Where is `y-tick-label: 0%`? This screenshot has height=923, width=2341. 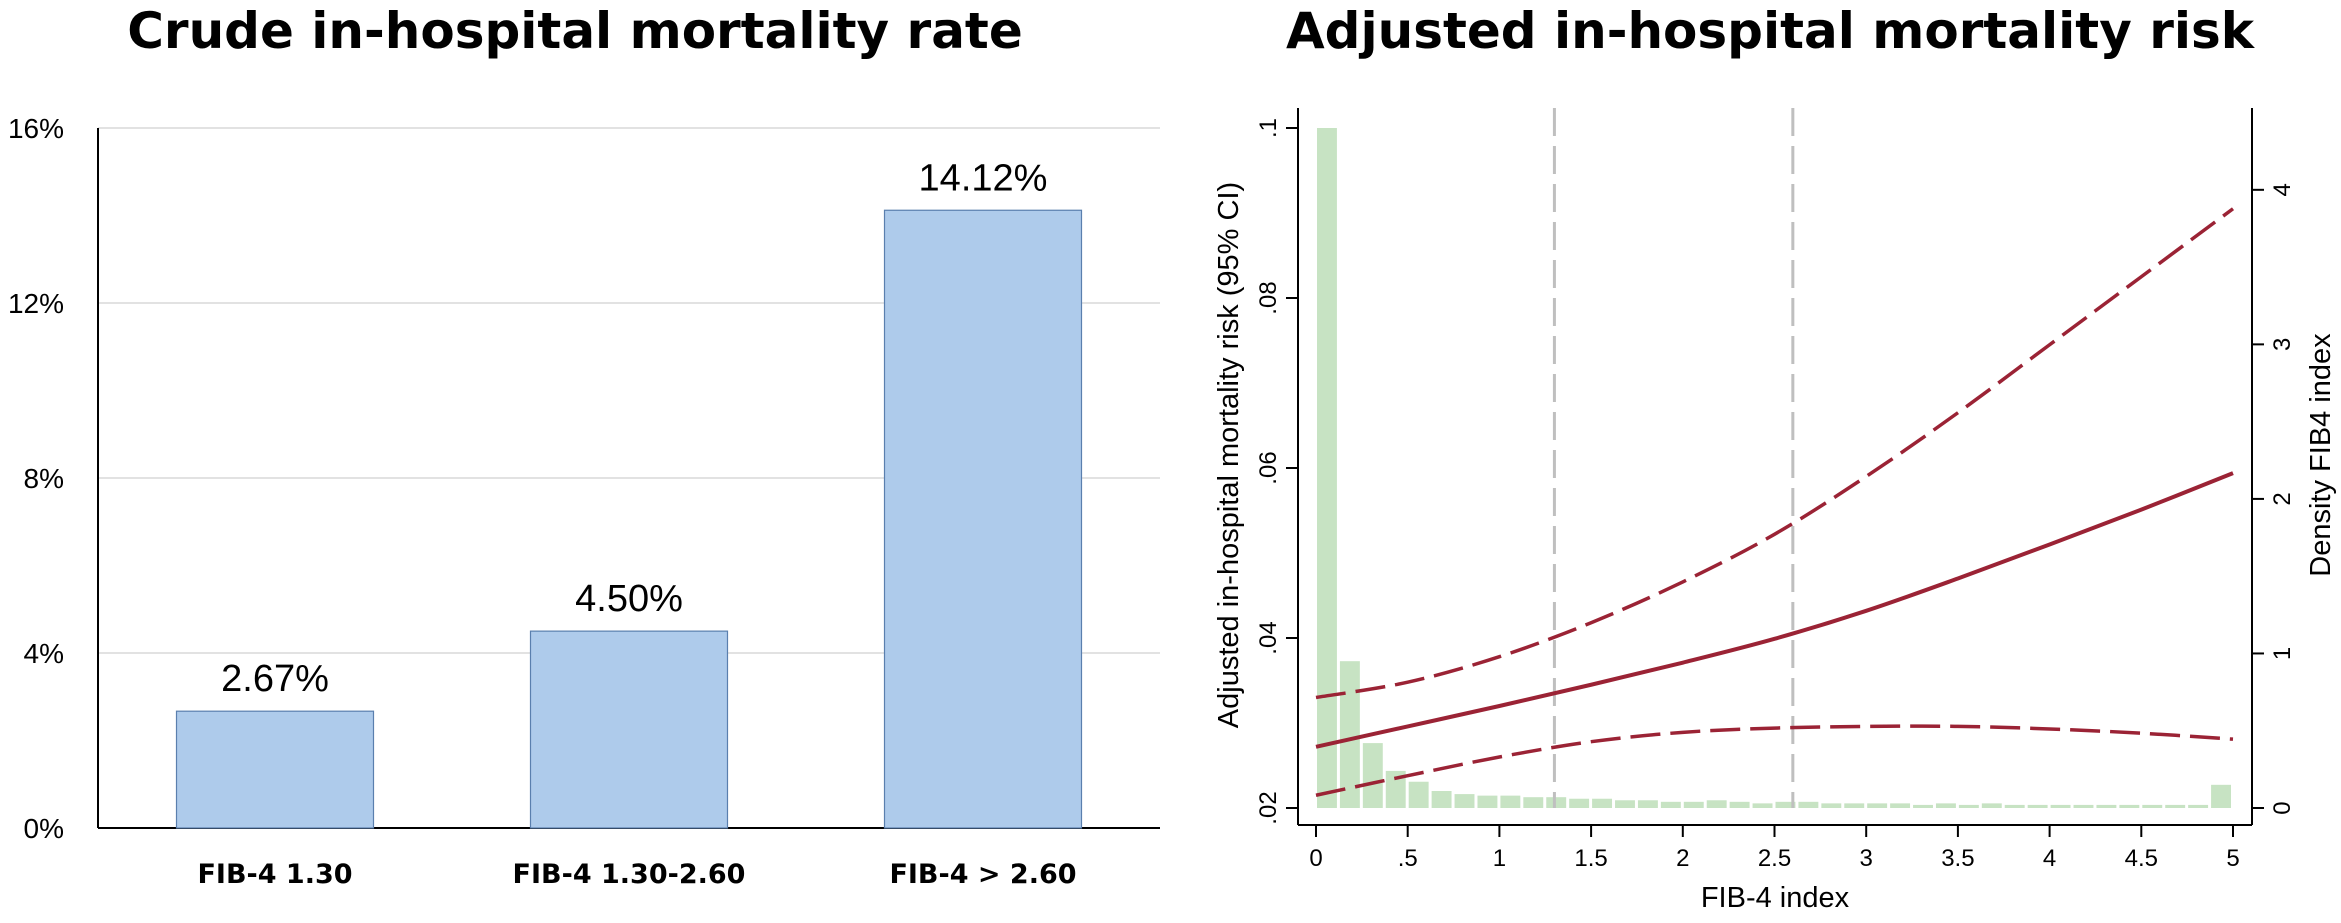
y-tick-label: 0% is located at coordinates (44, 828).